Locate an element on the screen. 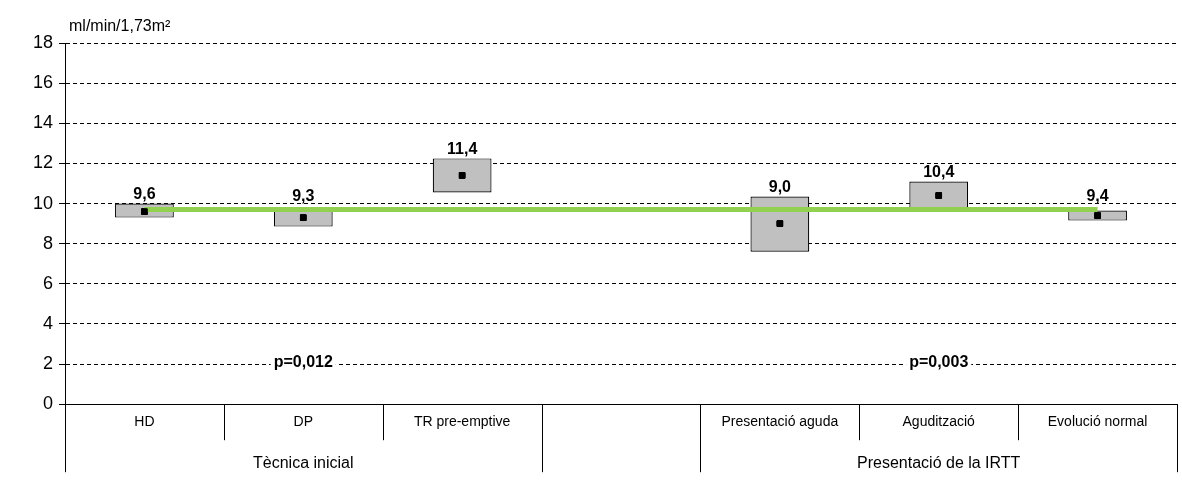 The image size is (1182, 481). y-tick-label: 12 is located at coordinates (42, 162).